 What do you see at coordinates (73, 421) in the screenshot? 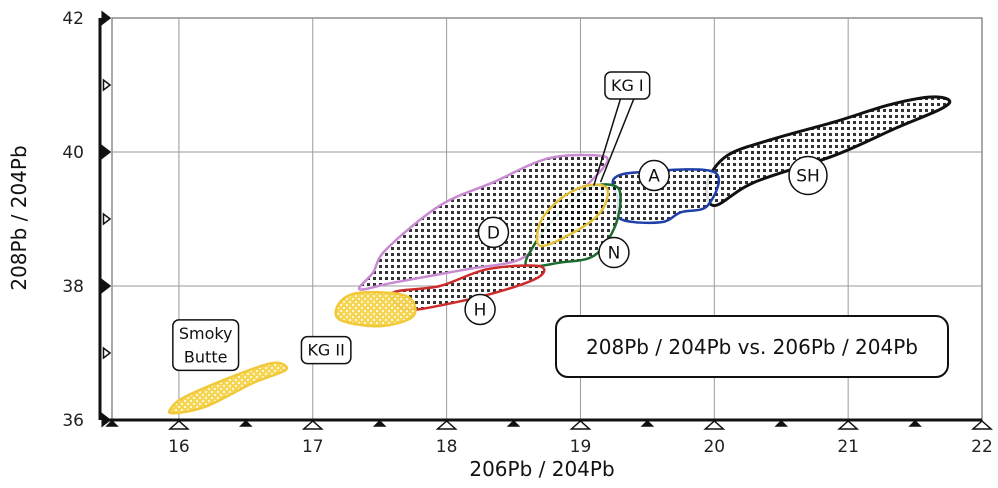
I see `y-tick-label: 36` at bounding box center [73, 421].